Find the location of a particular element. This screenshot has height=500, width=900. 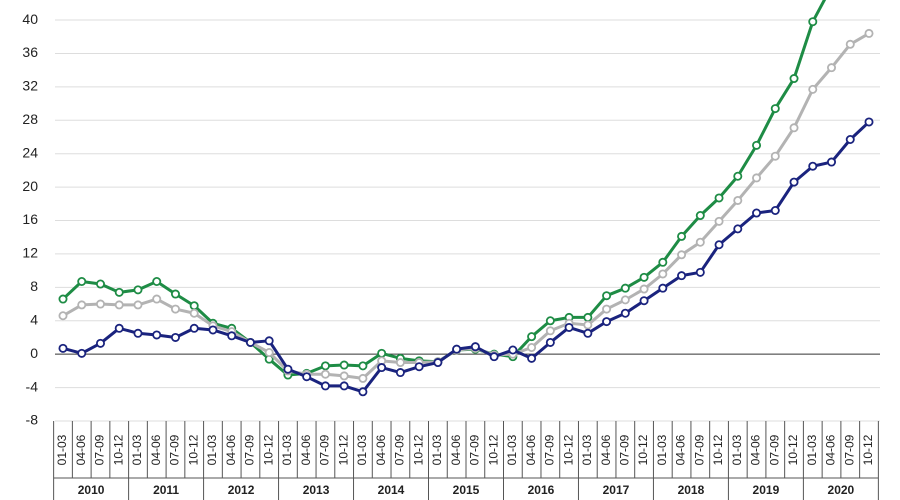

y-tick-label: 36 is located at coordinates (30, 52).